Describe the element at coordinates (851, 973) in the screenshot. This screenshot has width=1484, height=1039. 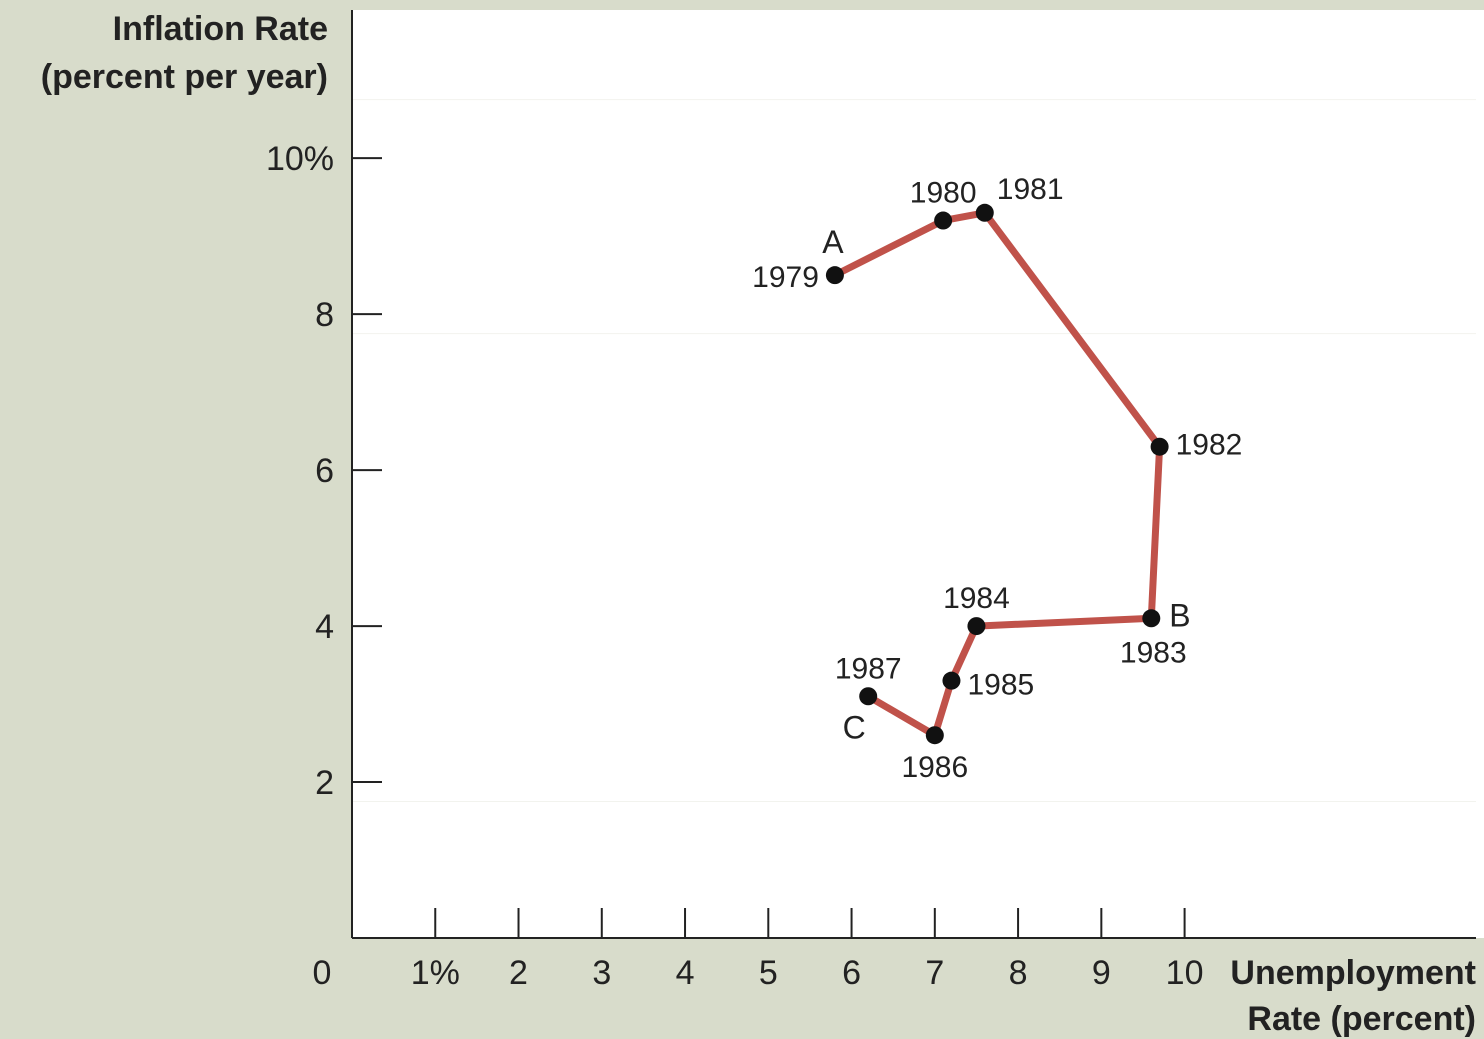
I see `x-tick-label: 6` at that location.